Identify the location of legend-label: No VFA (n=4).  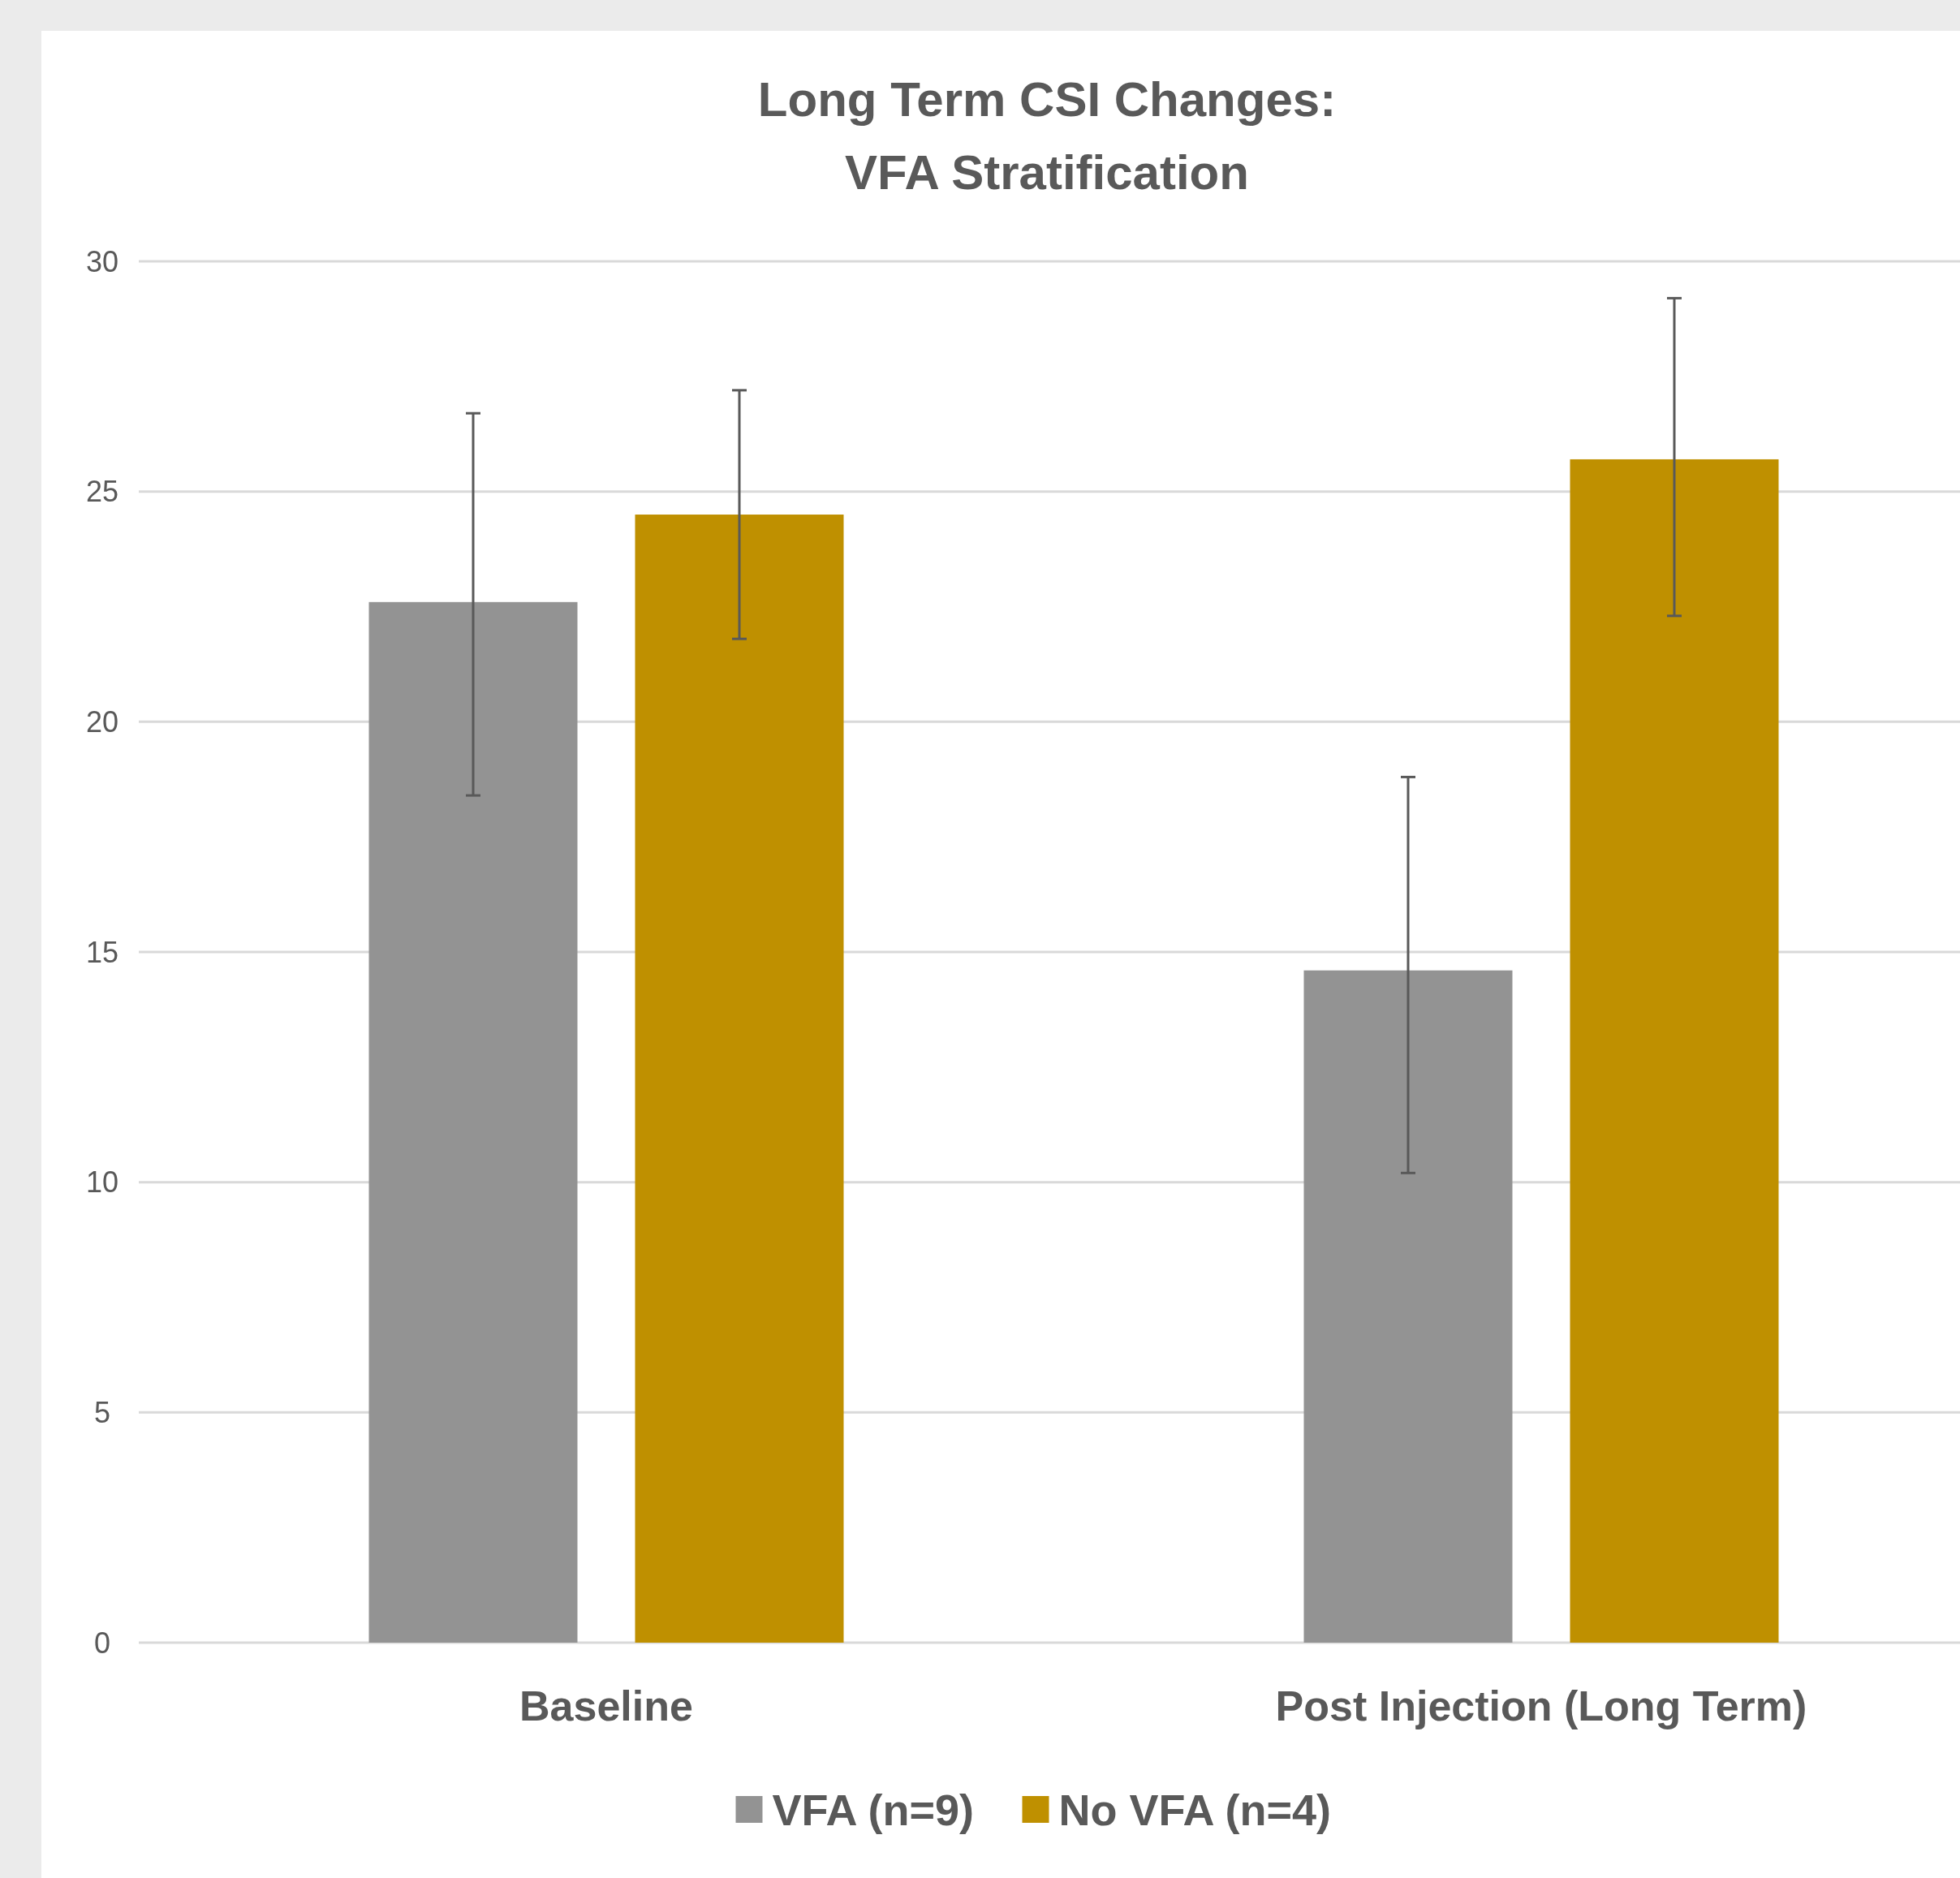
(1195, 1809).